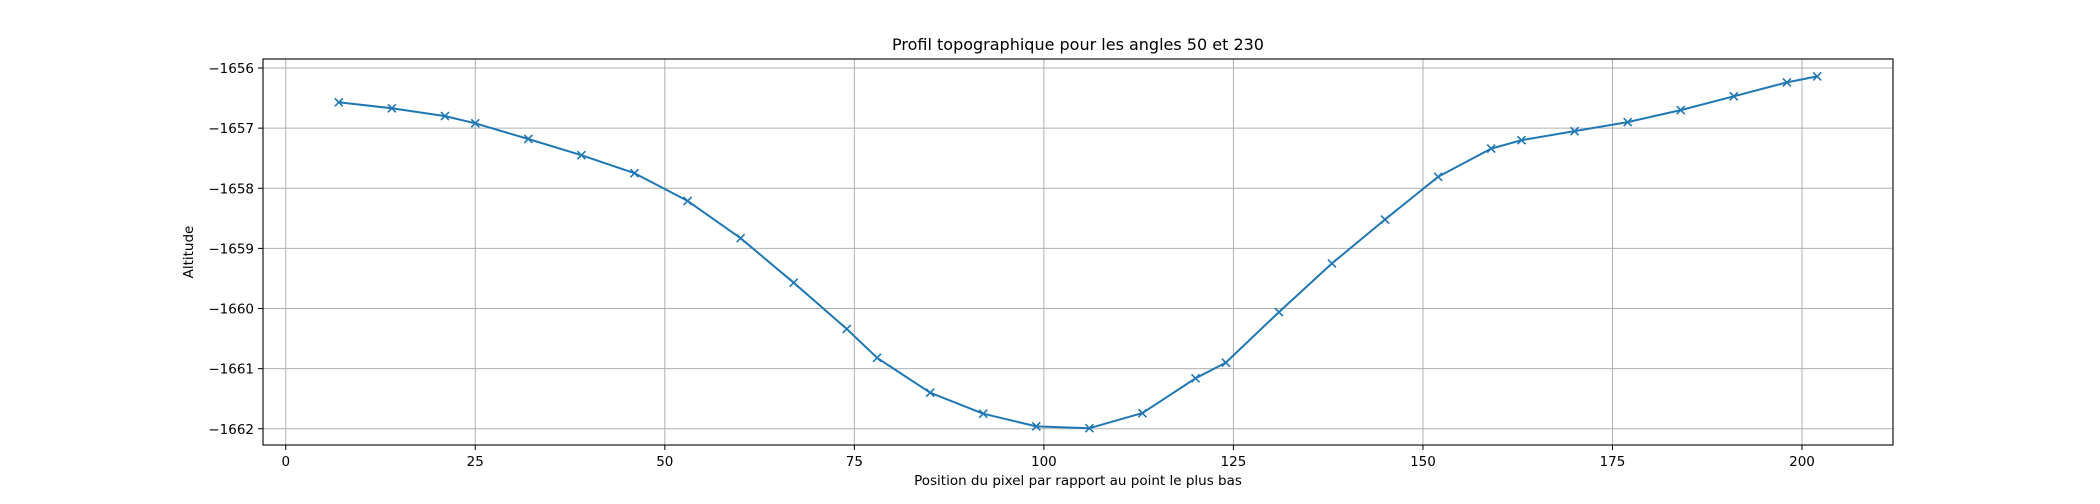 The image size is (2100, 504). Describe the element at coordinates (231, 310) in the screenshot. I see `y-tick-label: −1660` at that location.